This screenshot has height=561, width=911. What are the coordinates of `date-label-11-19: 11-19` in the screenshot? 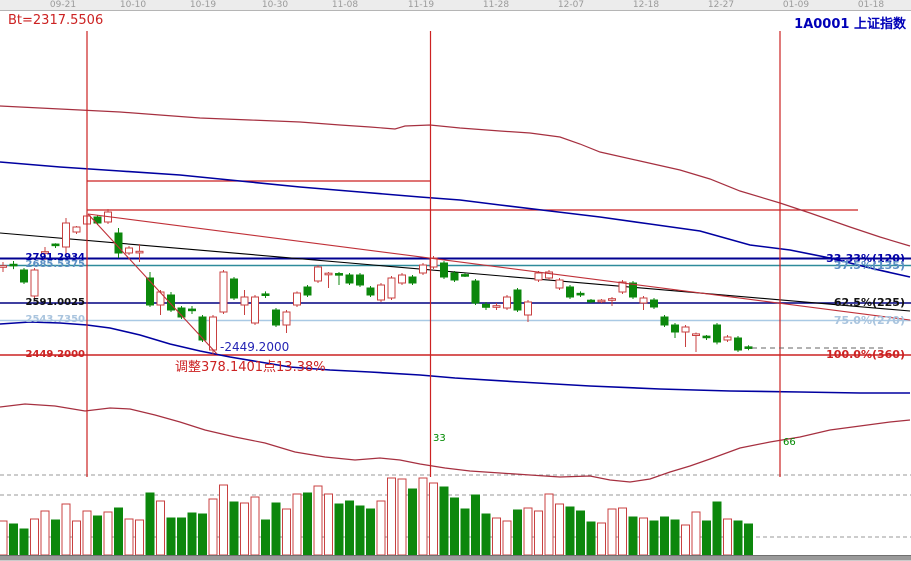 It's located at (421, 5).